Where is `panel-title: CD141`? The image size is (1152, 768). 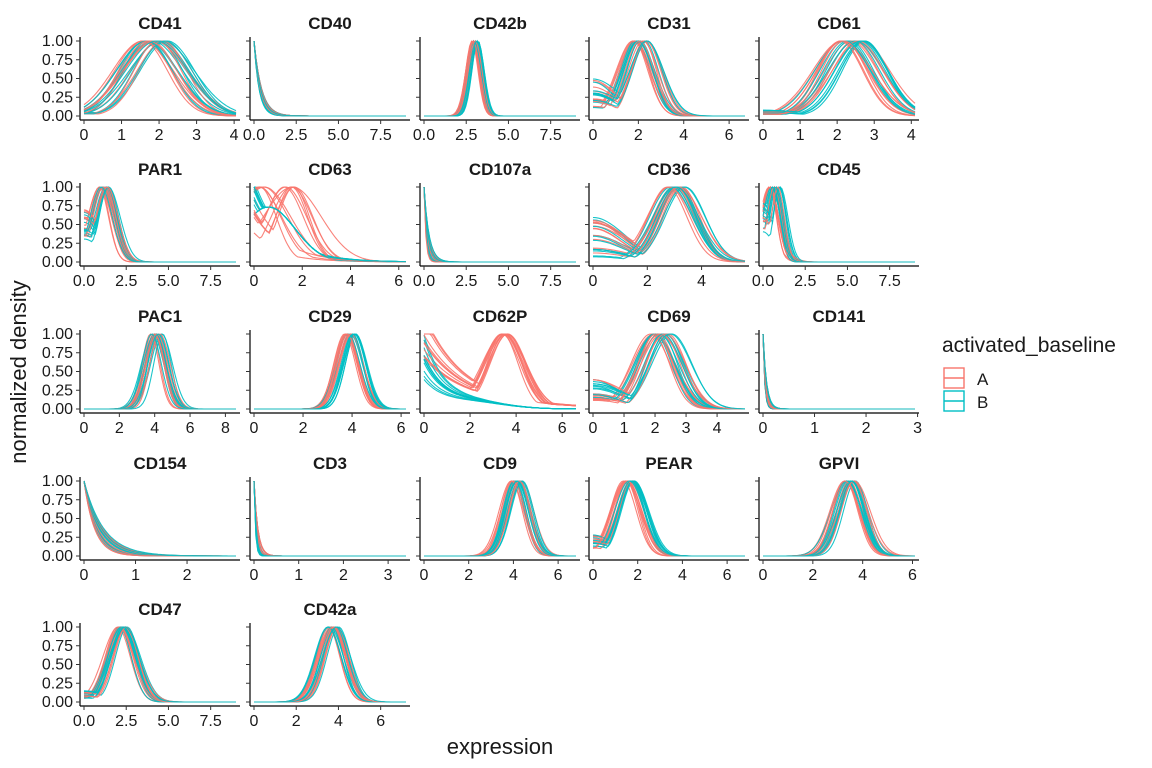
panel-title: CD141 is located at coordinates (839, 316).